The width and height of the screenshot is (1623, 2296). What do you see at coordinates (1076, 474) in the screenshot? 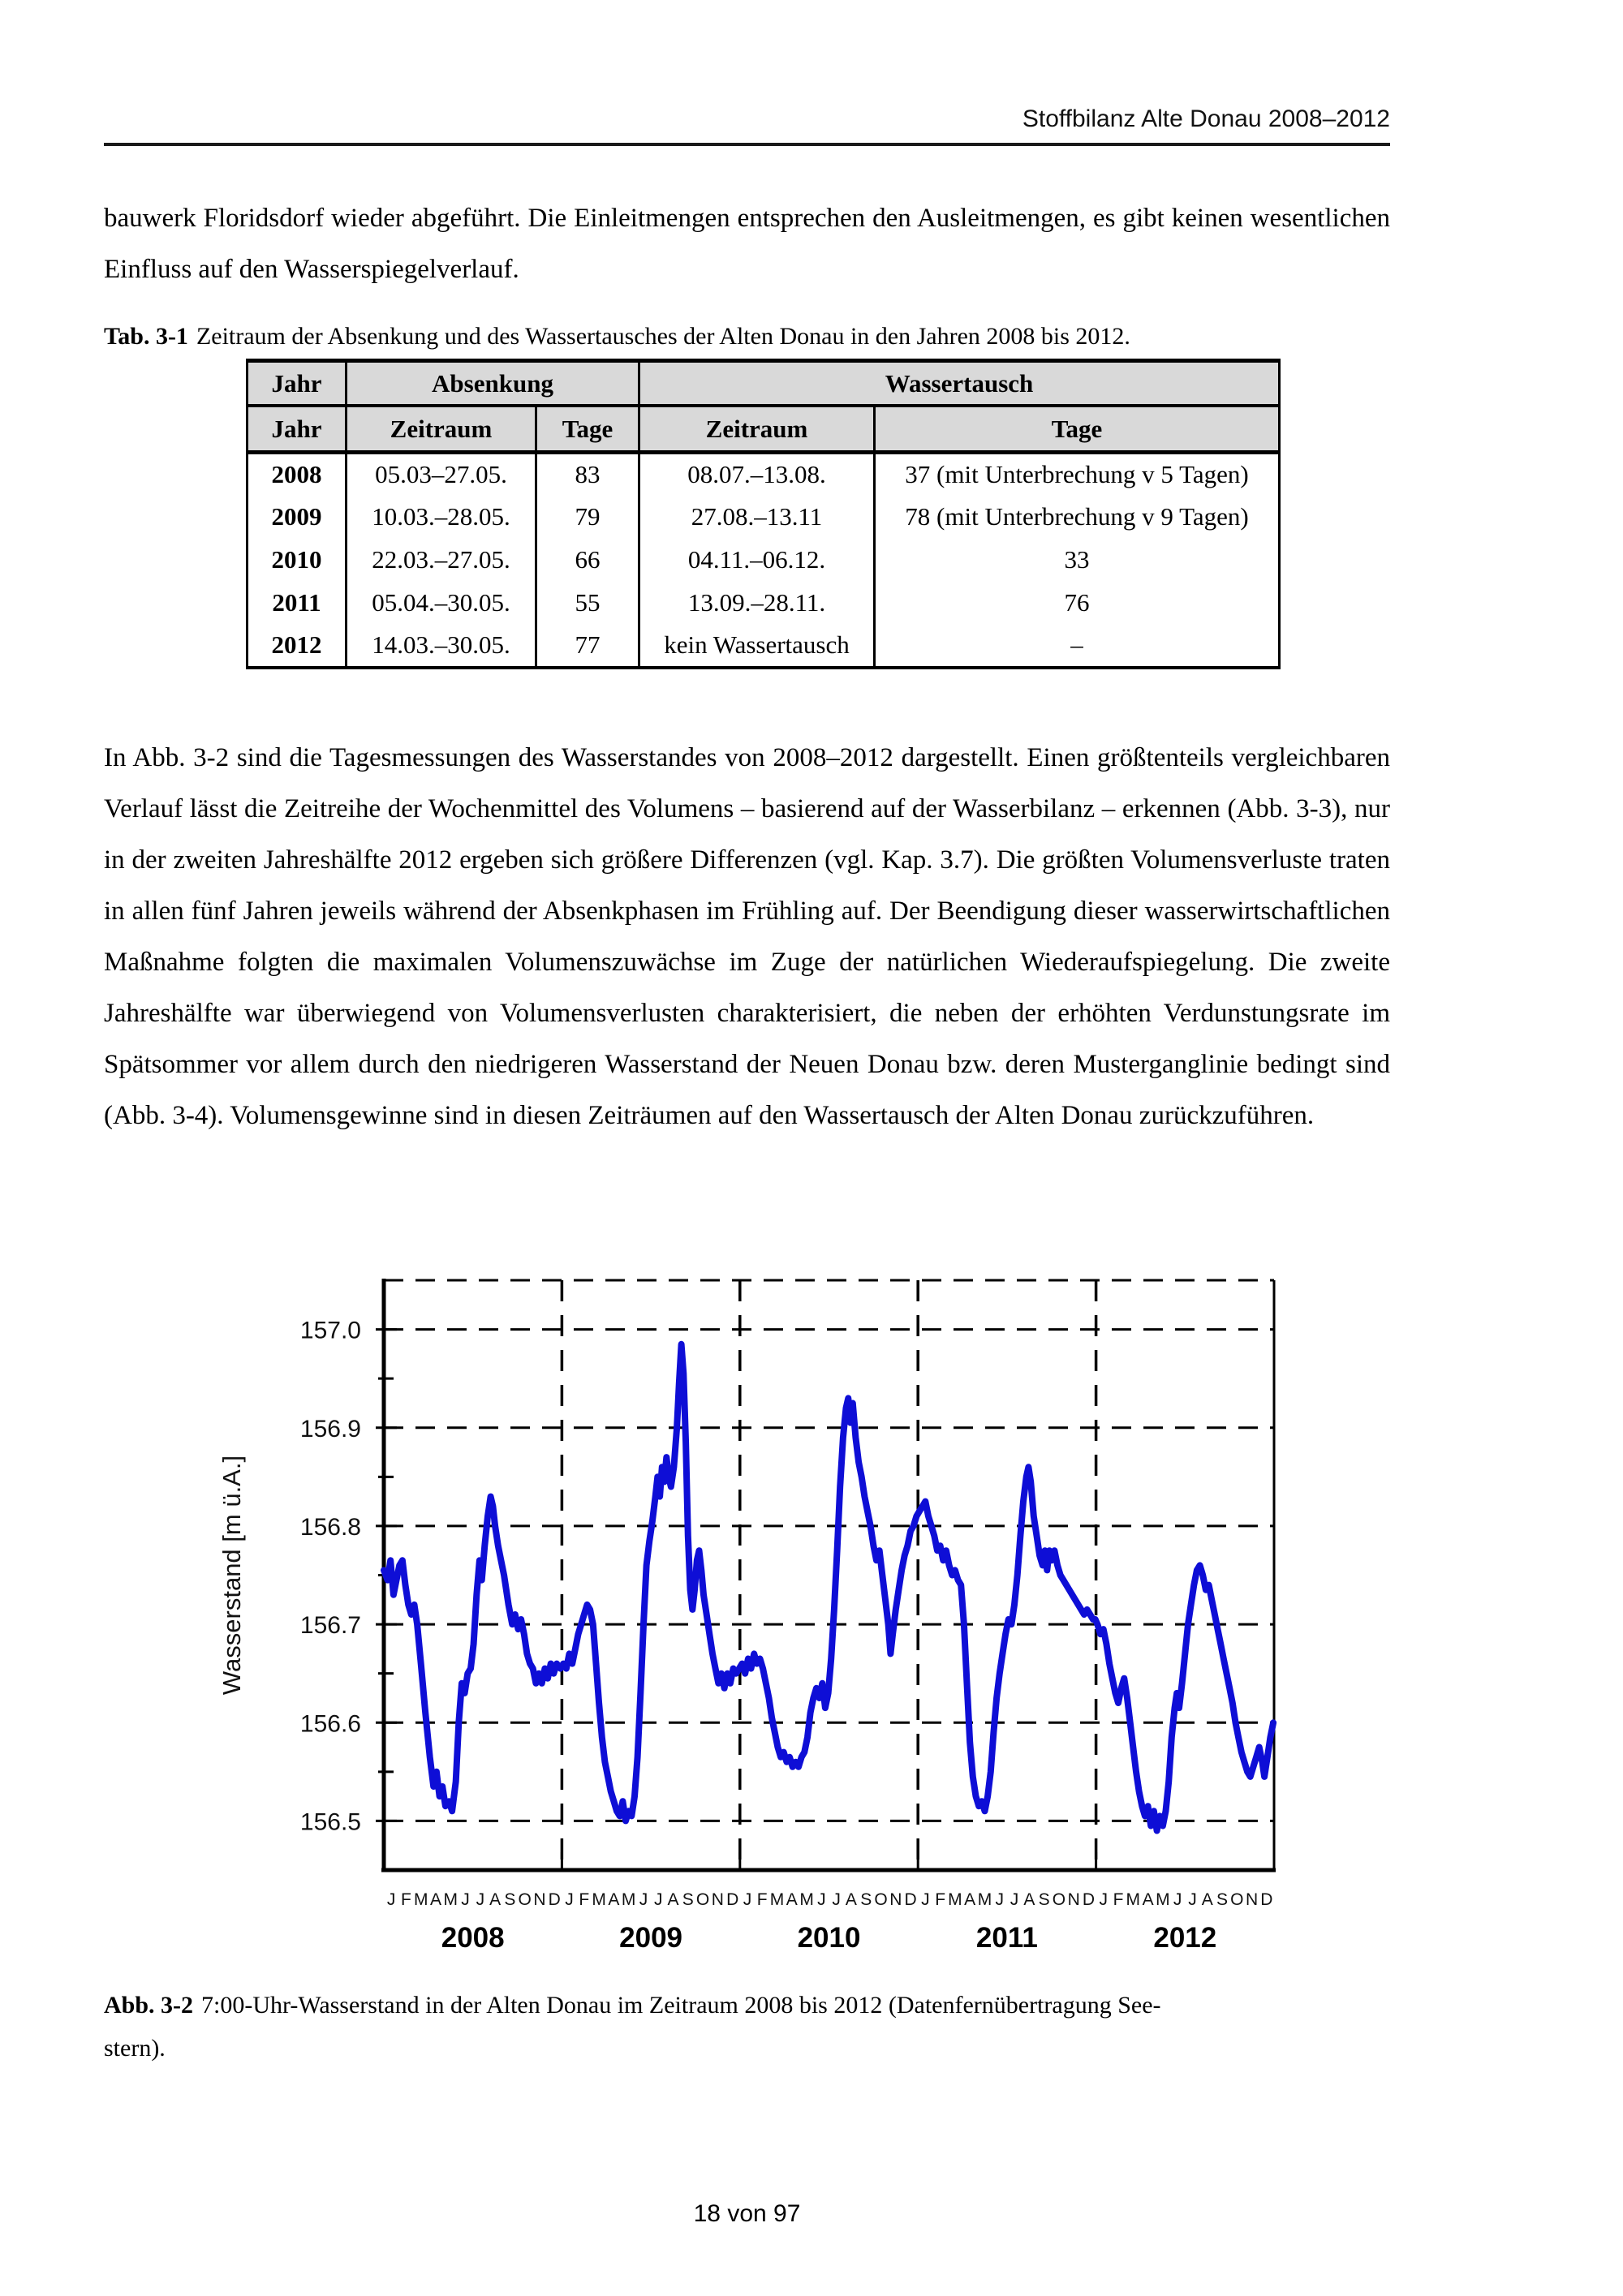
I see `table-cell: 37 (mit Unterbrechung v 5 Tagen)` at bounding box center [1076, 474].